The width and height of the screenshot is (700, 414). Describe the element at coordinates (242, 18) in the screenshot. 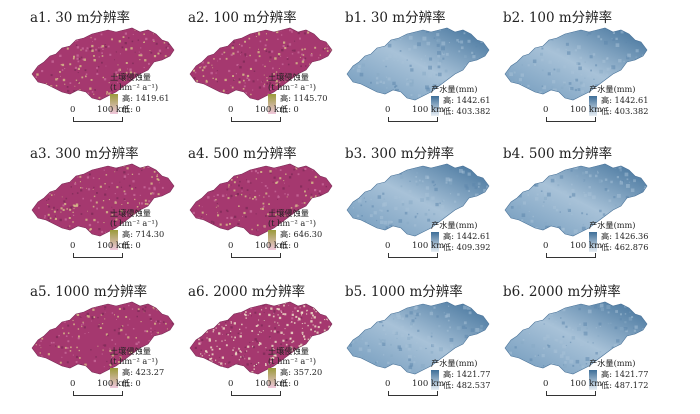

I see `panel-title: a2. 100 m分辨率` at that location.